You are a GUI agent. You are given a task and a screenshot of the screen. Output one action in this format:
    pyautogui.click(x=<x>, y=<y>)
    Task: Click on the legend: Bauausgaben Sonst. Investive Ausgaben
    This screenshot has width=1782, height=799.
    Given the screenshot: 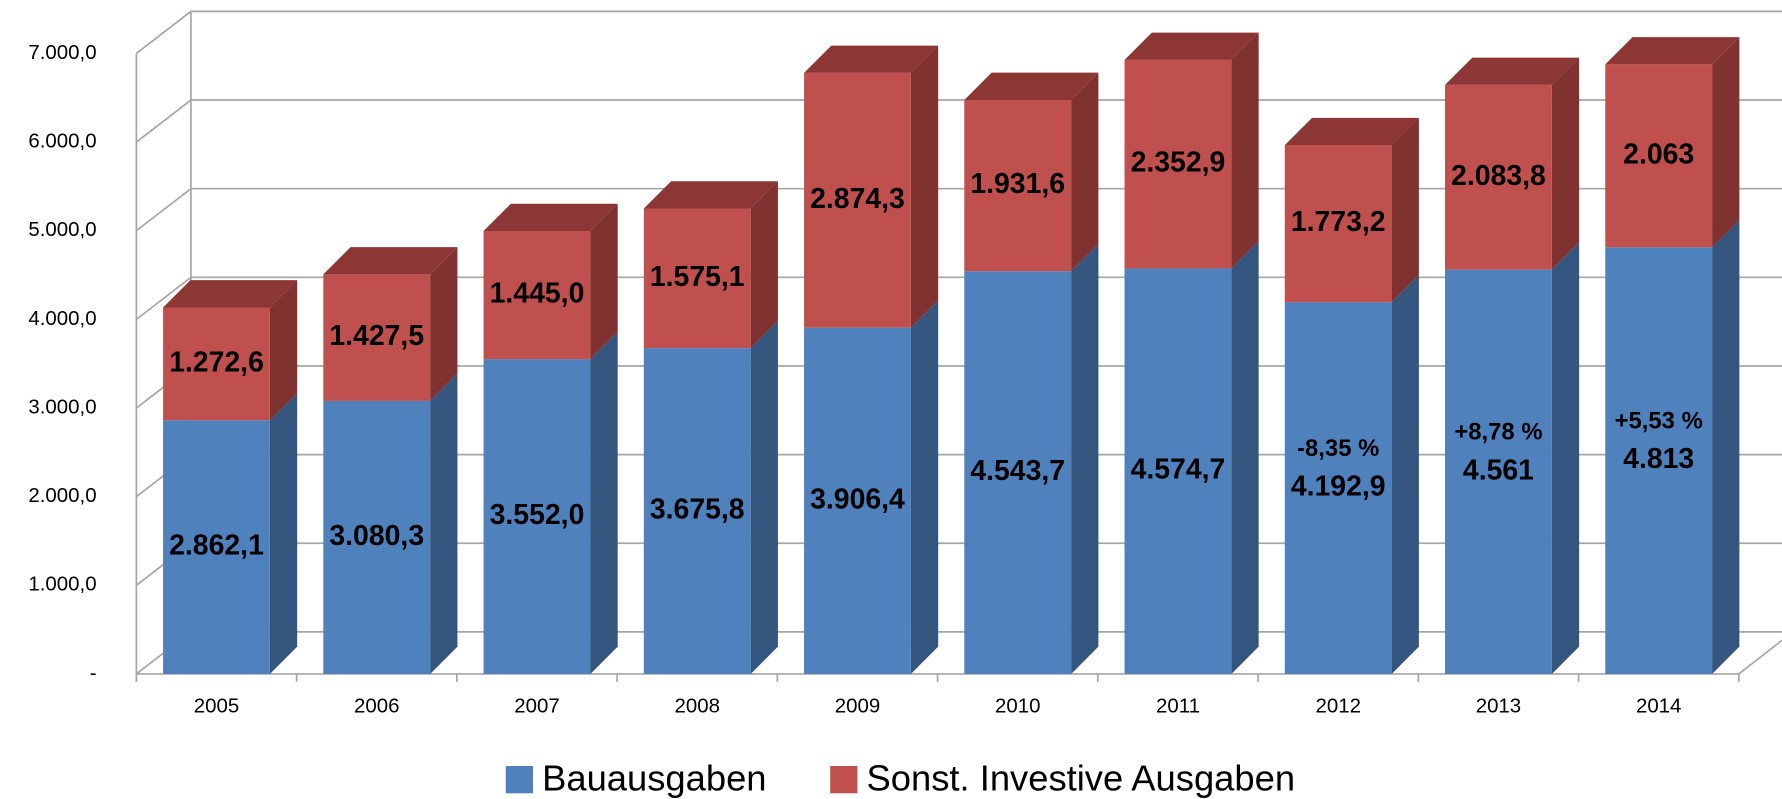 What is the action you would take?
    pyautogui.click(x=900, y=777)
    